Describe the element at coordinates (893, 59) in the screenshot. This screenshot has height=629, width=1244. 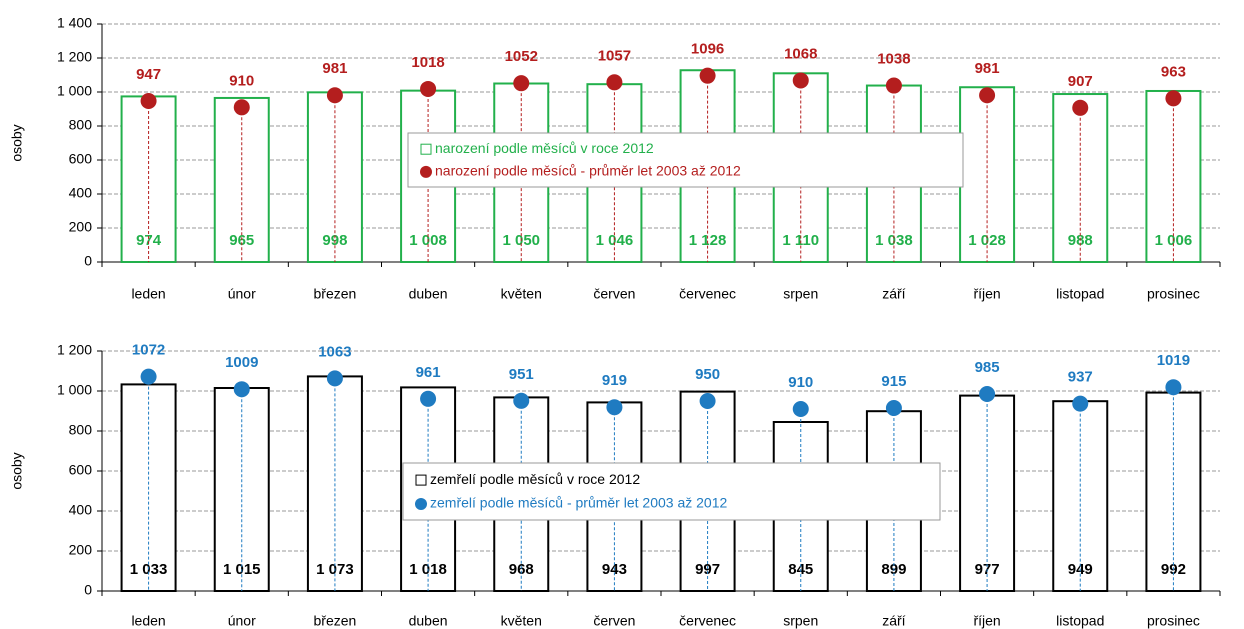
I see `dot-value-label: 1038` at that location.